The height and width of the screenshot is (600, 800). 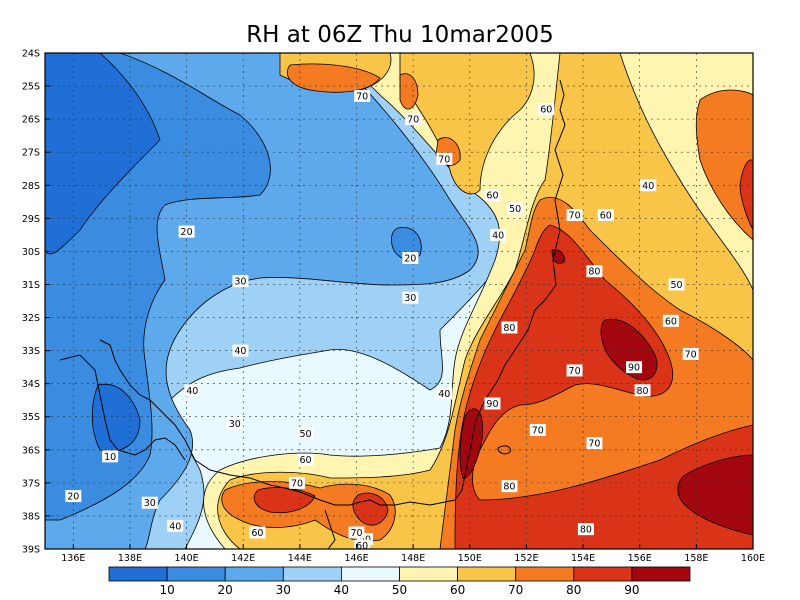 What do you see at coordinates (31, 54) in the screenshot?
I see `y-tick-label: 24S` at bounding box center [31, 54].